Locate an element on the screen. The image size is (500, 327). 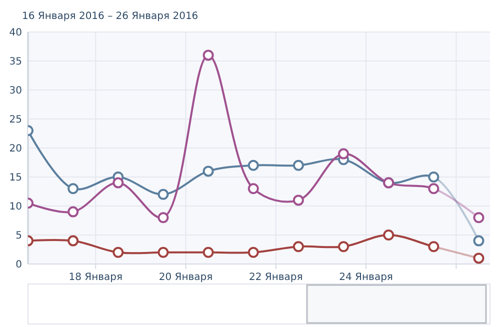
y-tick-label: 40 is located at coordinates (15, 33).